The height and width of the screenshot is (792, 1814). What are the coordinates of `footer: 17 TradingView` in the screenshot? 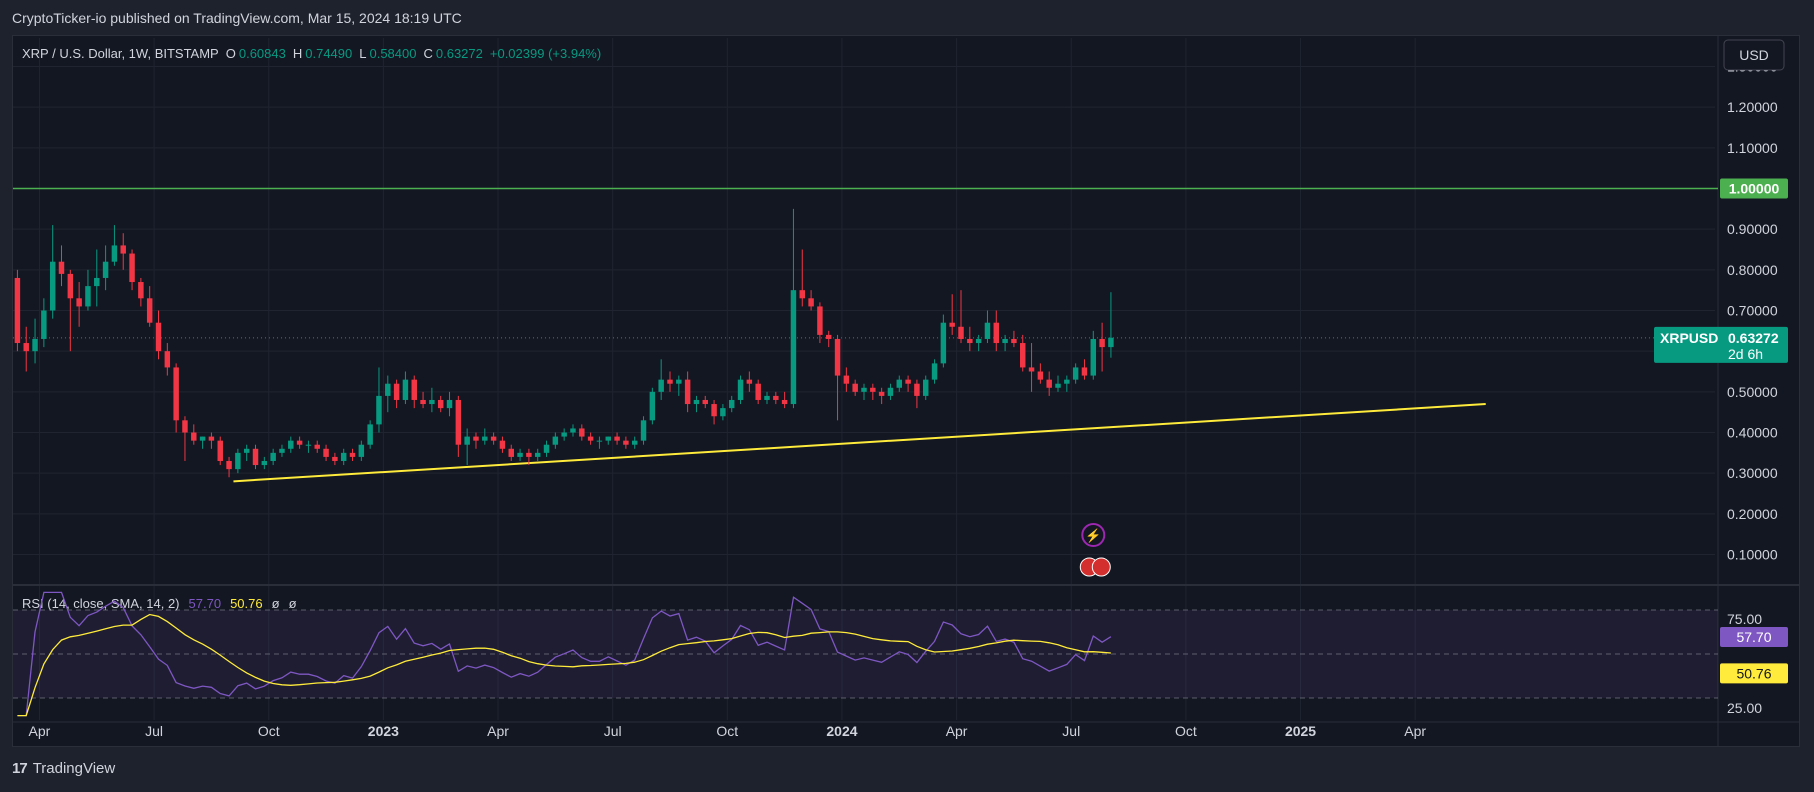 It's located at (63, 768).